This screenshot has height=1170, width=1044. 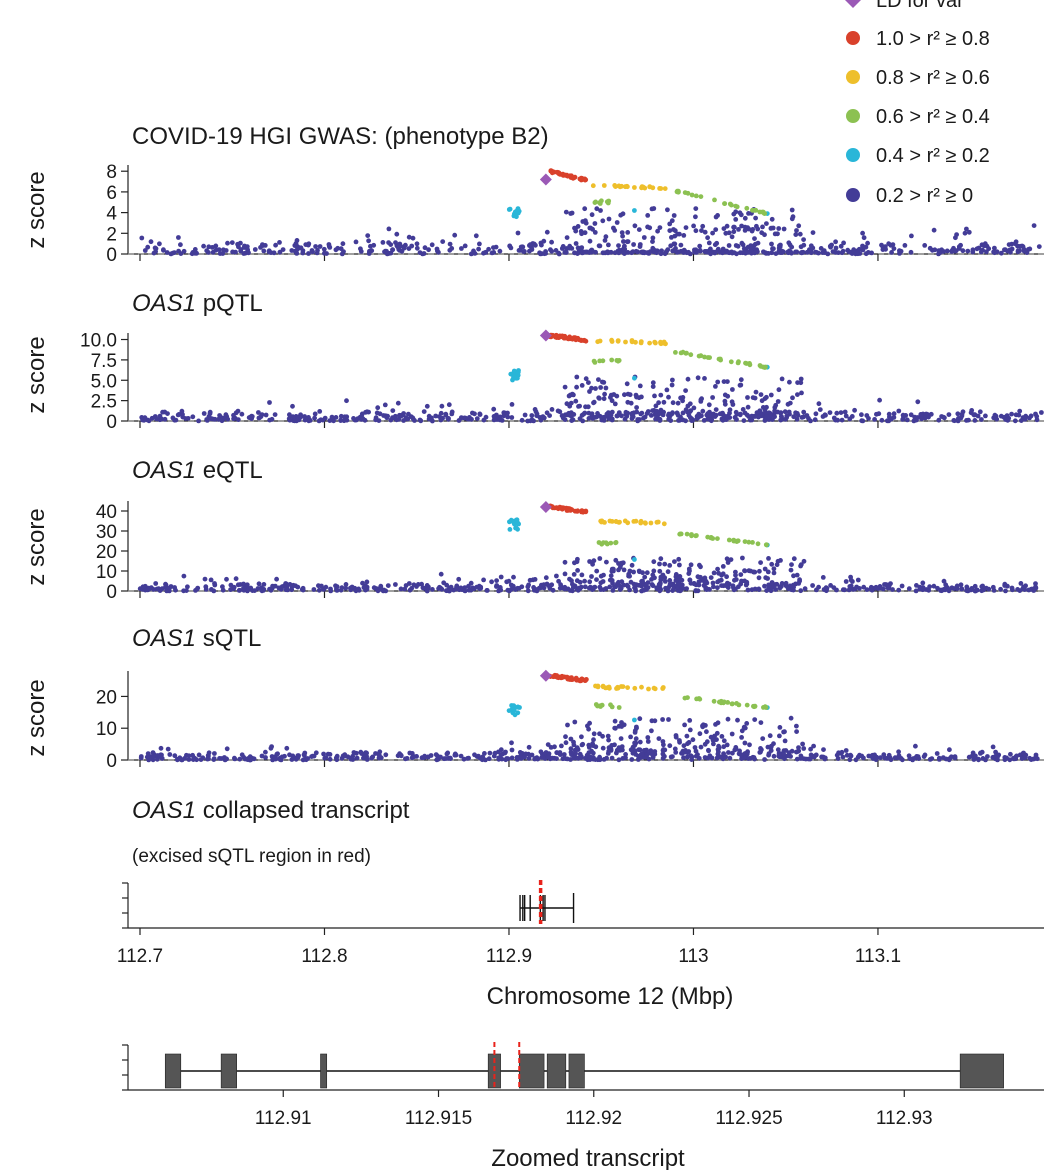 What do you see at coordinates (111, 234) in the screenshot?
I see `y-tick-label: 2` at bounding box center [111, 234].